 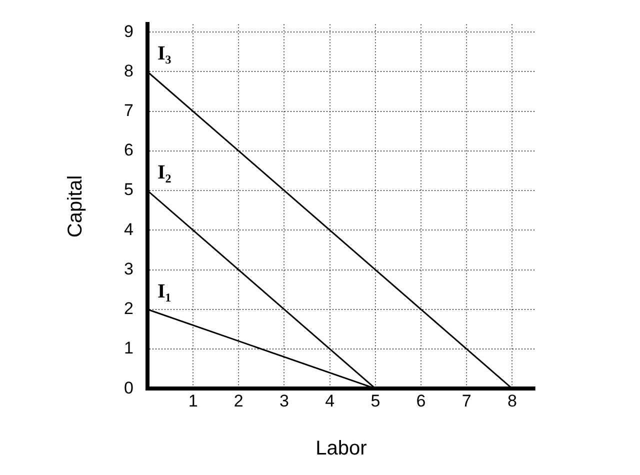 What do you see at coordinates (330, 400) in the screenshot?
I see `x-tick-label: 4` at bounding box center [330, 400].